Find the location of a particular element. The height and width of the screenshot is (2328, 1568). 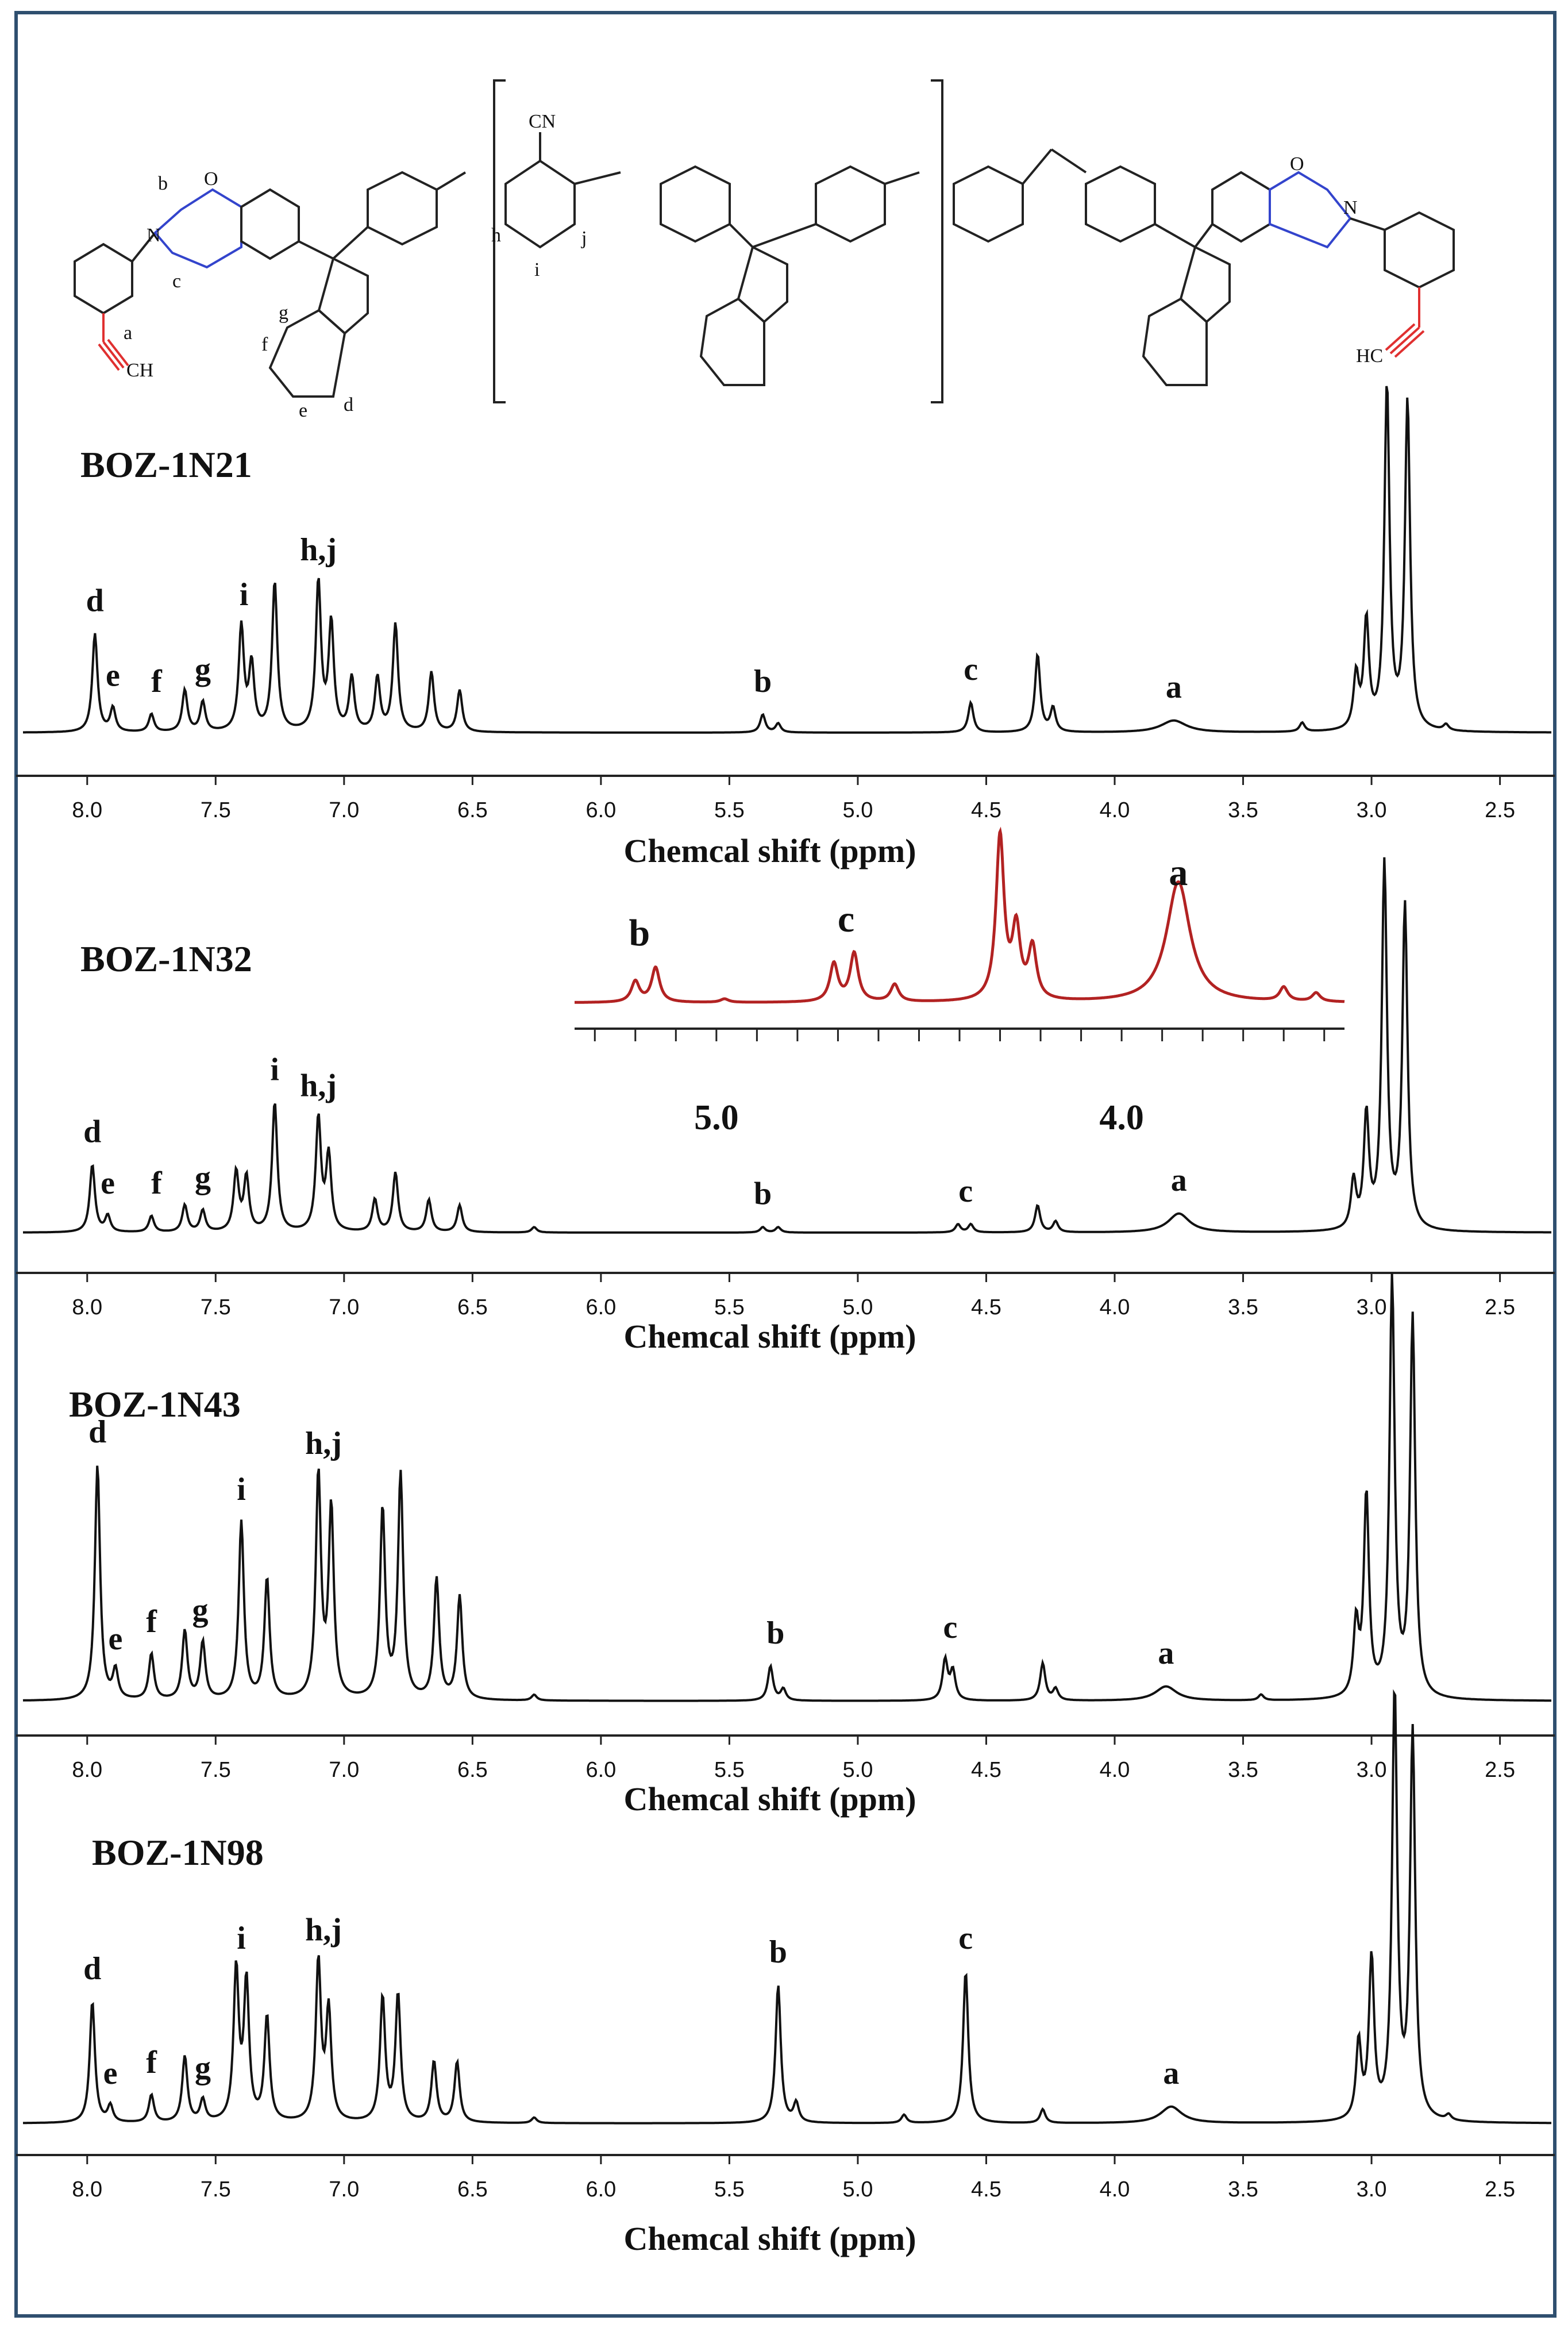

inset-trace is located at coordinates (960, 915).